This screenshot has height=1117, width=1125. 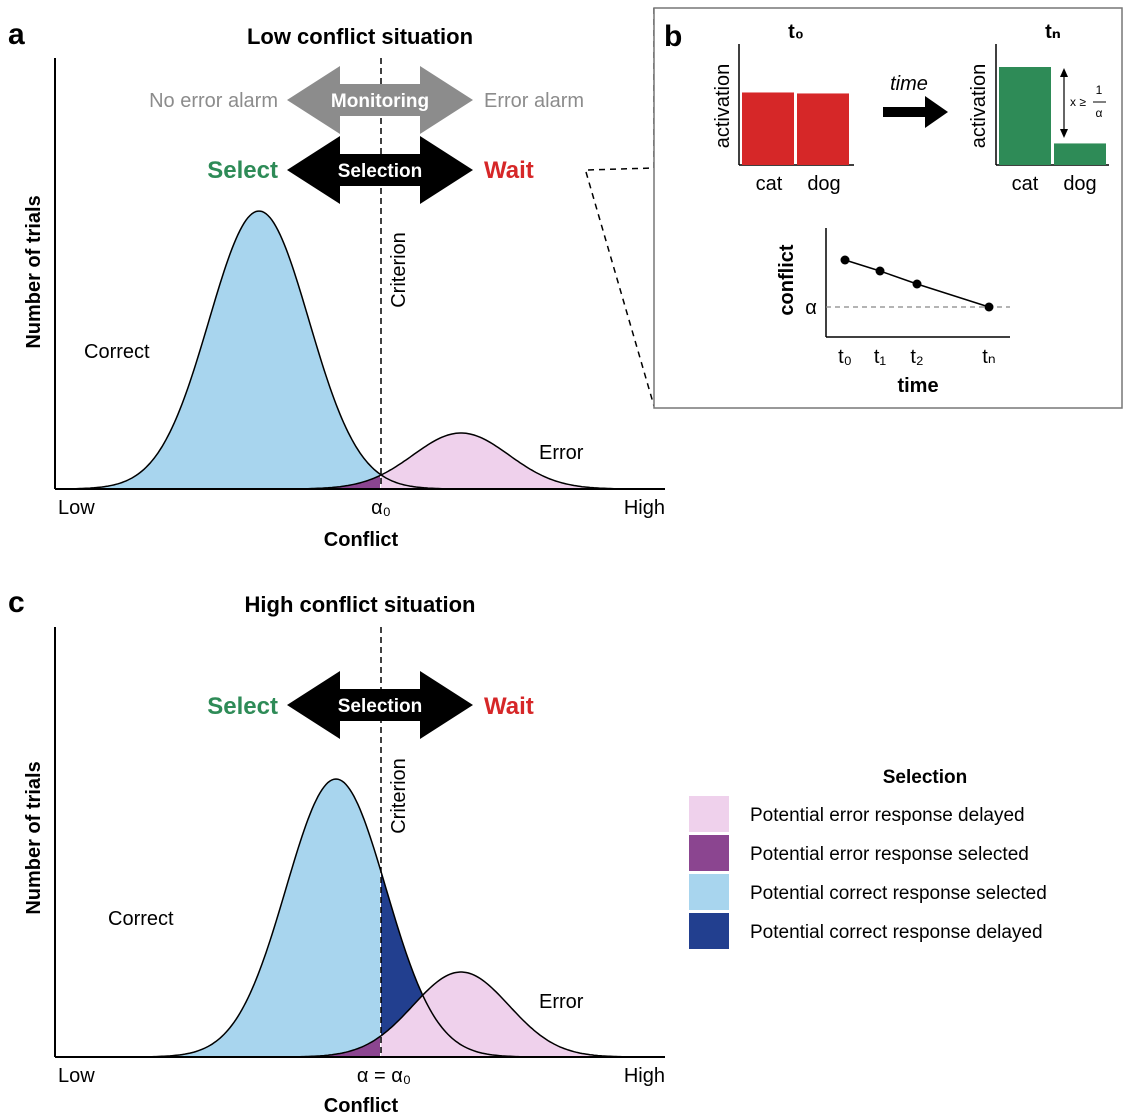 What do you see at coordinates (896, 932) in the screenshot?
I see `legend-label-correct-delayed: Potential correct response delayed` at bounding box center [896, 932].